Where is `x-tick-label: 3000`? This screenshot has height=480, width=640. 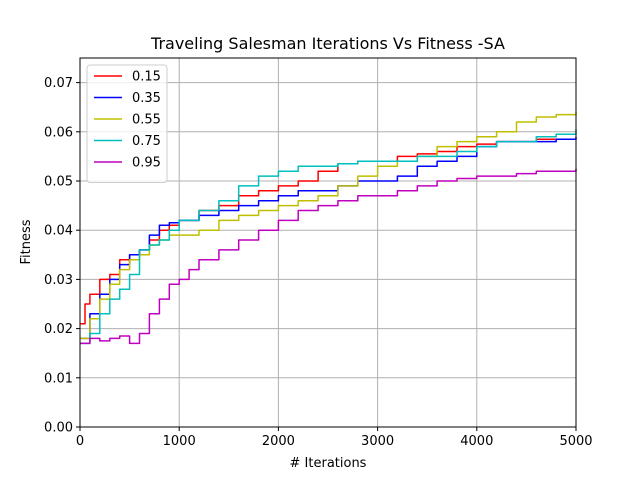
x-tick-label: 3000 is located at coordinates (377, 441).